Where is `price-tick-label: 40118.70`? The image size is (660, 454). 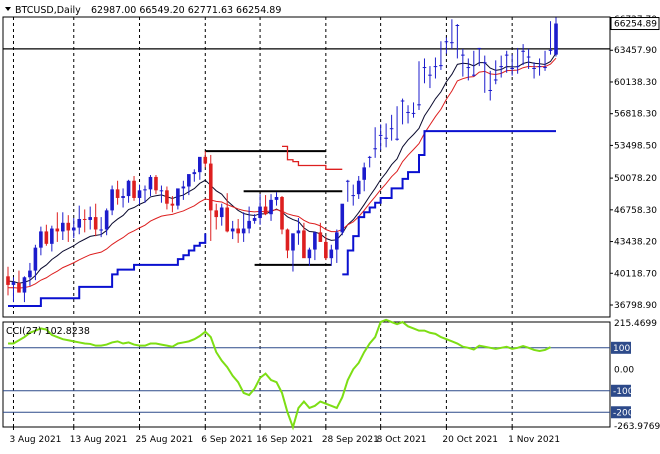 price-tick-label: 40118.70 is located at coordinates (635, 274).